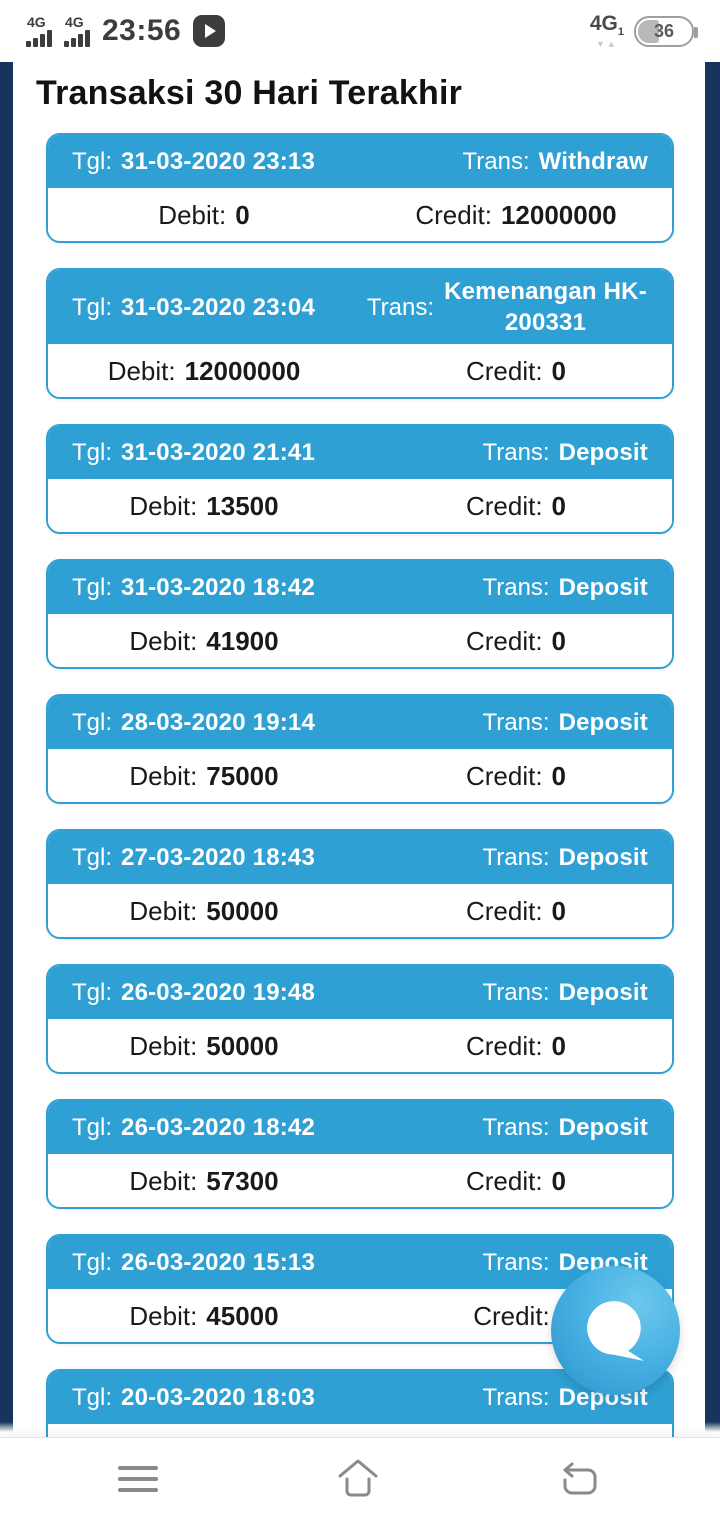 This screenshot has height=1520, width=720. I want to click on transaction-card-header: Tgl: 26-03-2020 15:13 Trans: Deposit, so click(360, 1262).